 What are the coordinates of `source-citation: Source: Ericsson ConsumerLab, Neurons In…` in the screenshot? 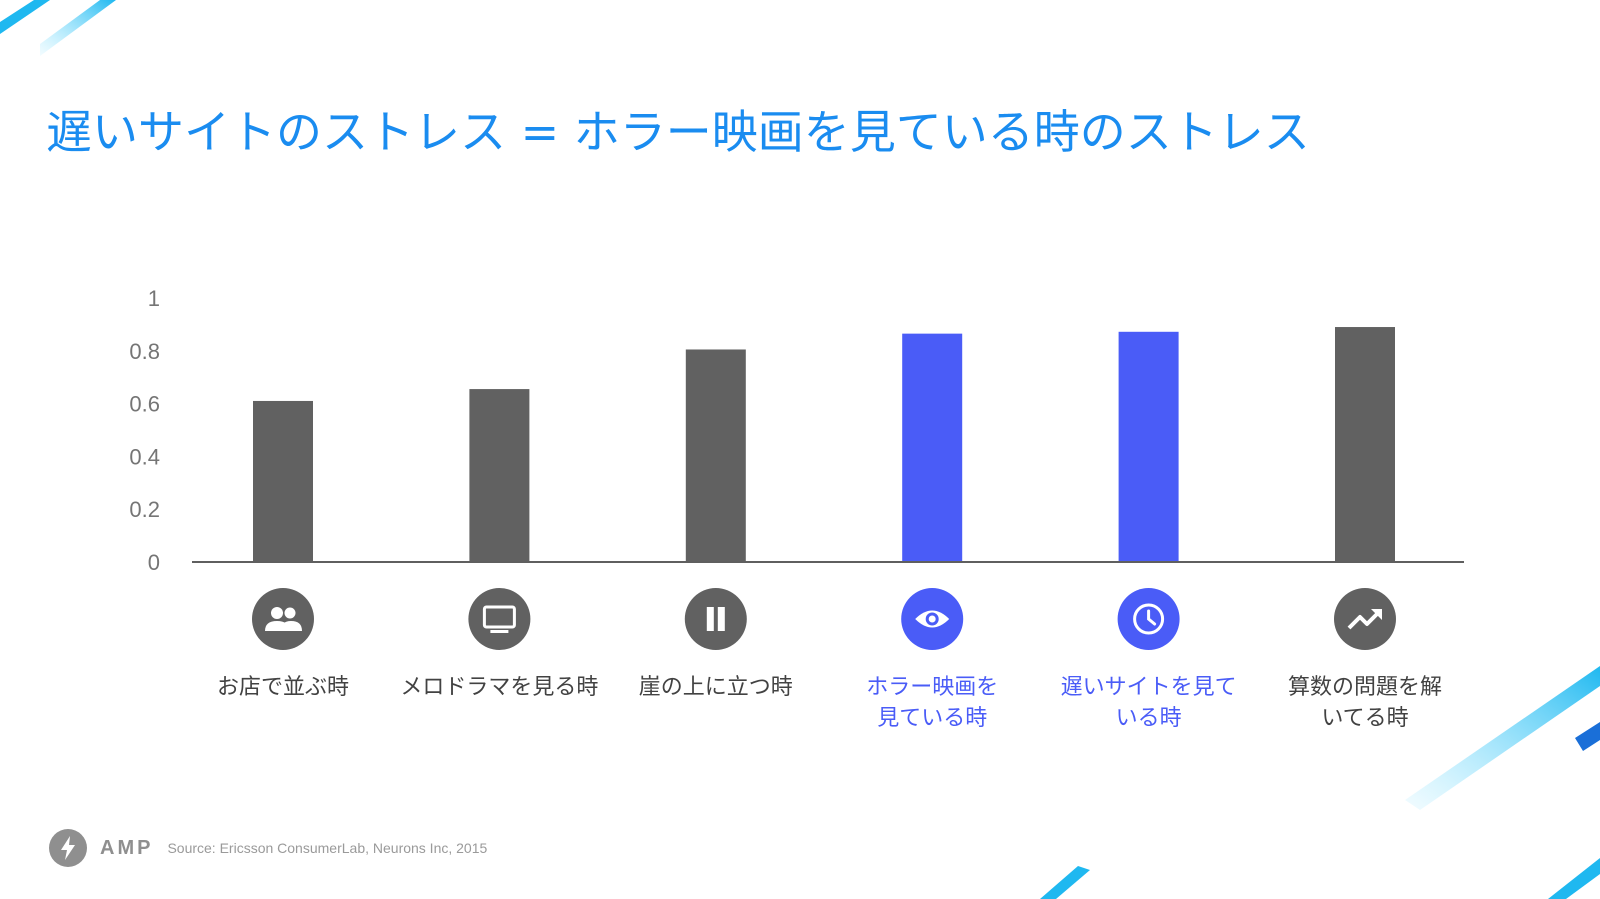 It's located at (327, 848).